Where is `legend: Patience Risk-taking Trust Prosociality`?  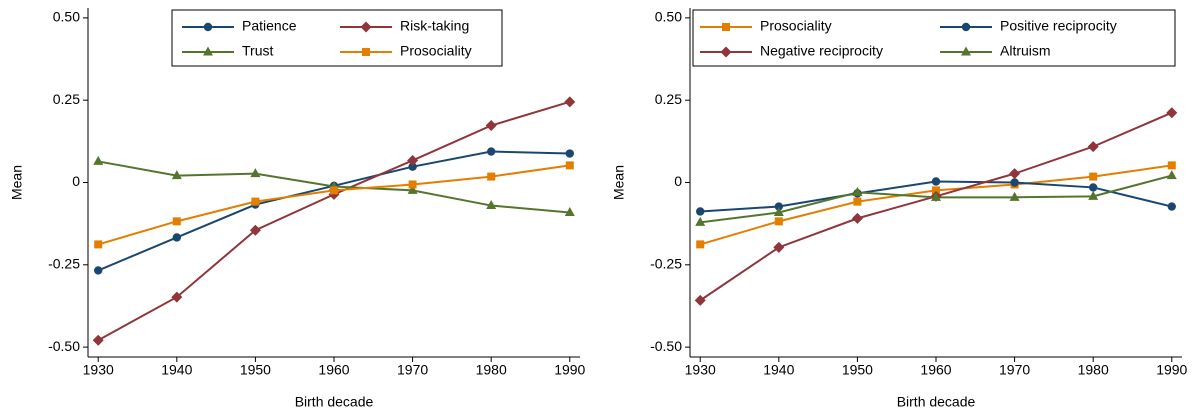
legend: Patience Risk-taking Trust Prosociality is located at coordinates (337, 38).